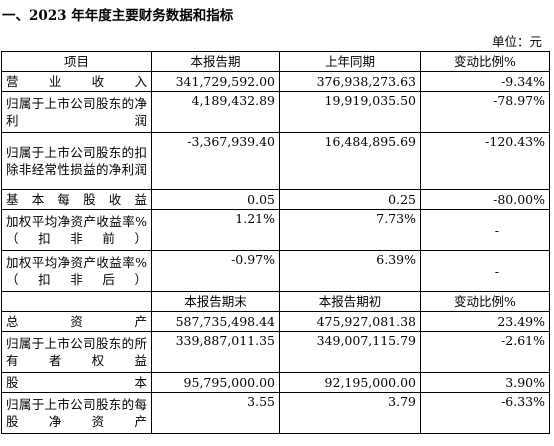 The height and width of the screenshot is (446, 554). What do you see at coordinates (485, 61) in the screenshot?
I see `header-cell: 变动比例%` at bounding box center [485, 61].